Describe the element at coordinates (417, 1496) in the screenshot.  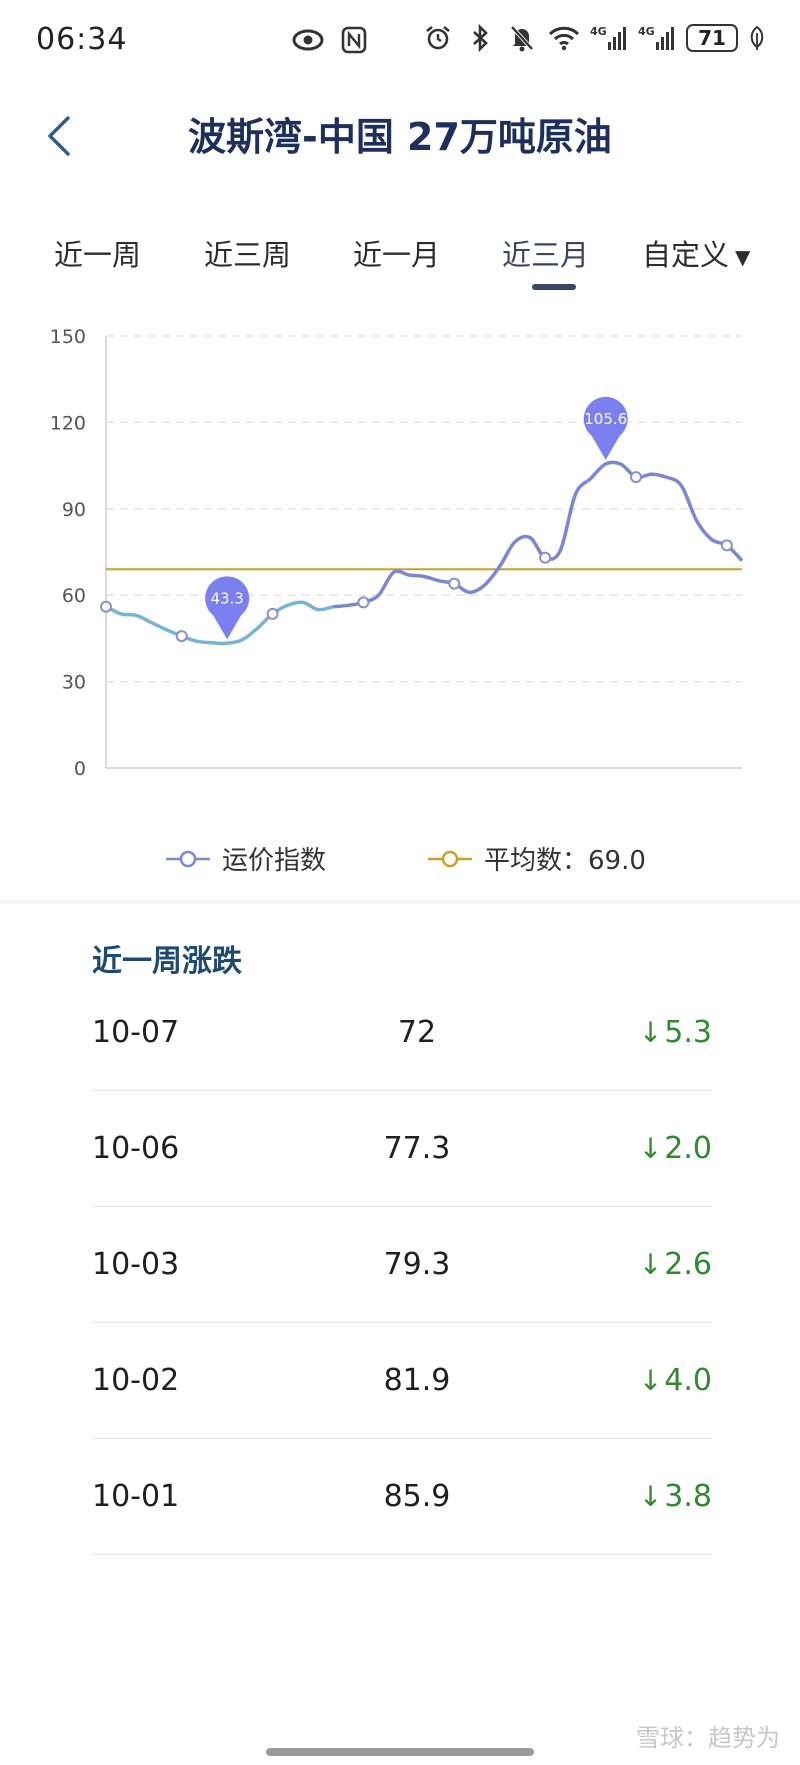
I see `row-value: 85.9` at that location.